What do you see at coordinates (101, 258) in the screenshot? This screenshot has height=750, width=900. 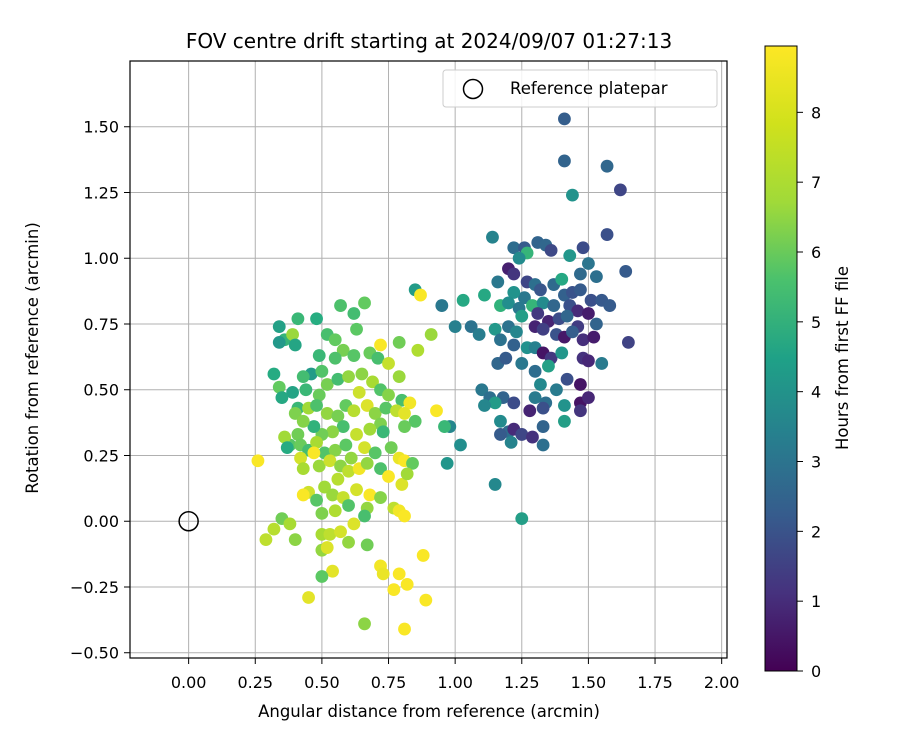 I see `y-tick-label: 1.00` at bounding box center [101, 258].